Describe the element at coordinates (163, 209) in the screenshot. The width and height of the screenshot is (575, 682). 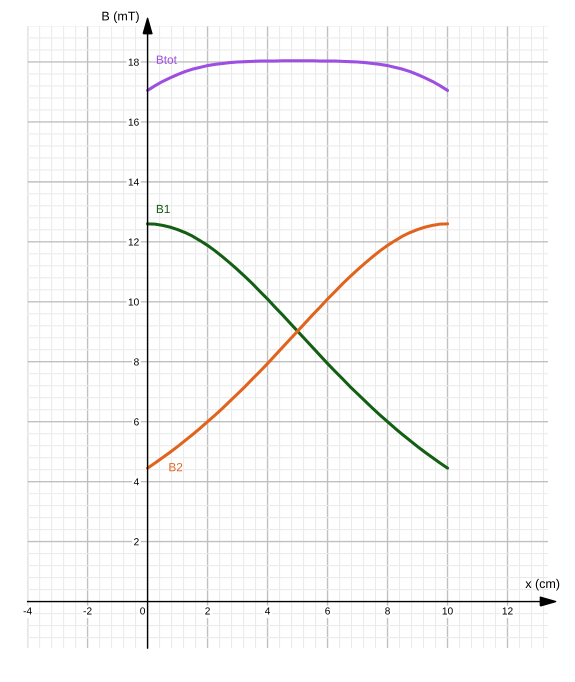
I see `series-label: B1` at that location.